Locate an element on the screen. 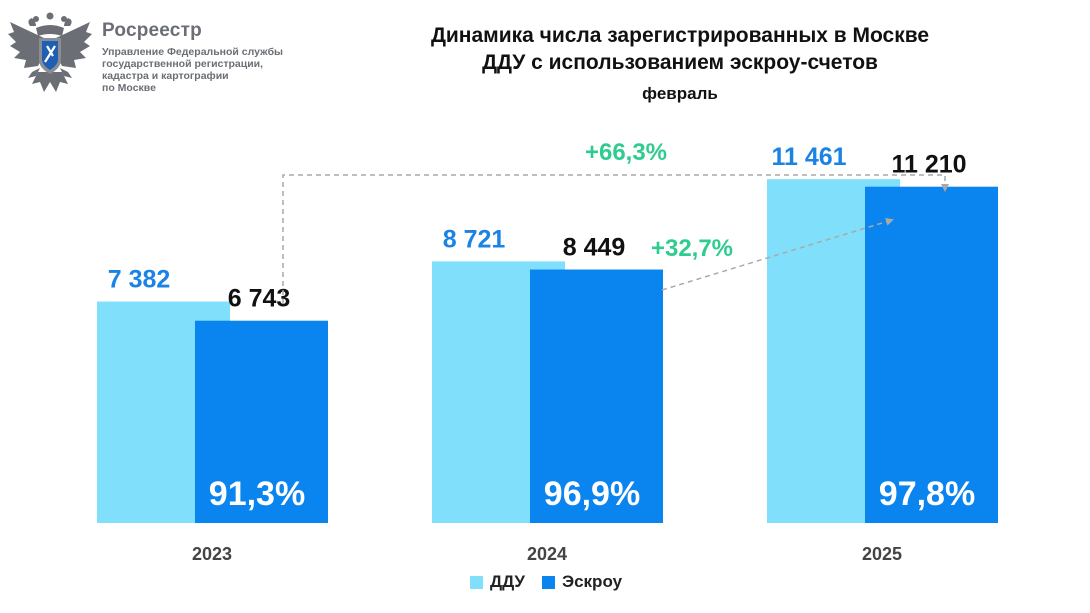 This screenshot has width=1090, height=613. share-label: 97,8% is located at coordinates (927, 494).